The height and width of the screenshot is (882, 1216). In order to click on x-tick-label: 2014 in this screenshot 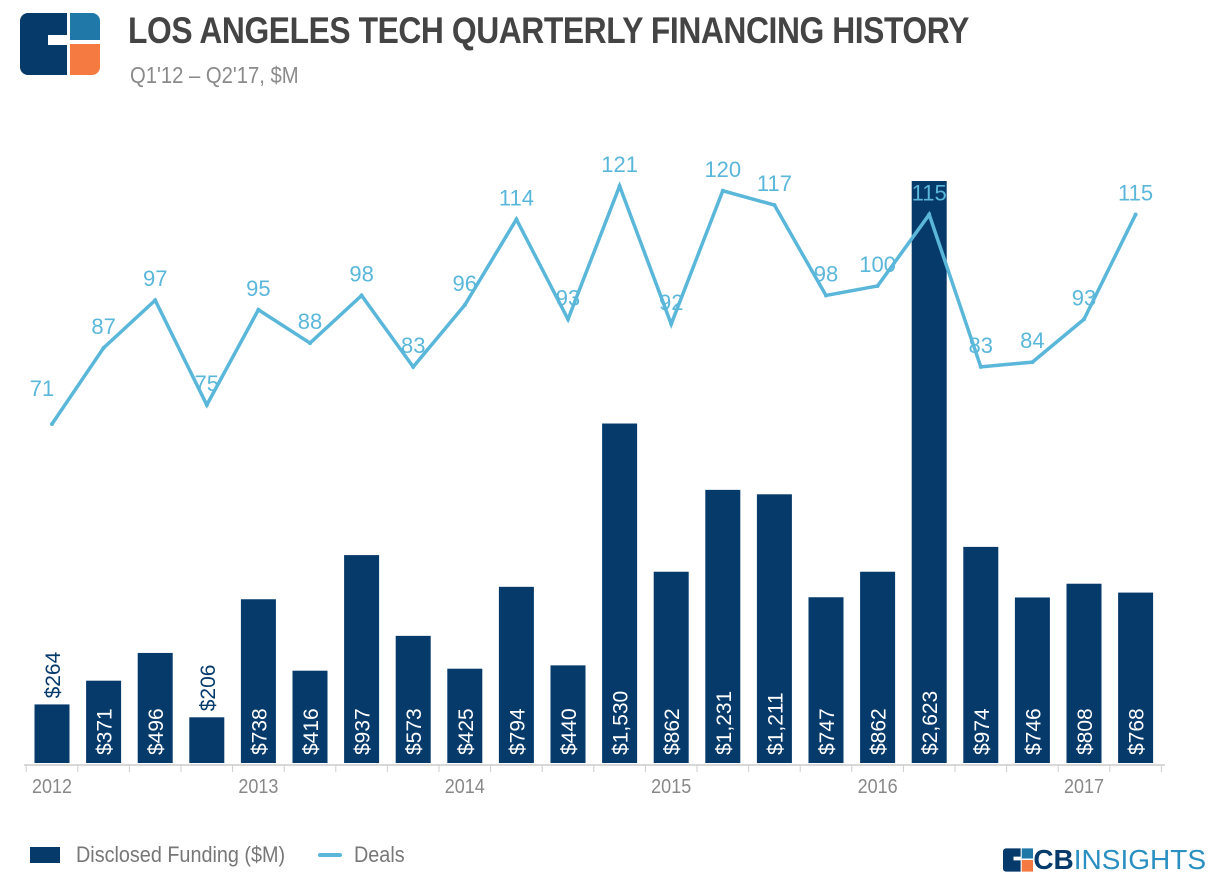, I will do `click(465, 787)`.